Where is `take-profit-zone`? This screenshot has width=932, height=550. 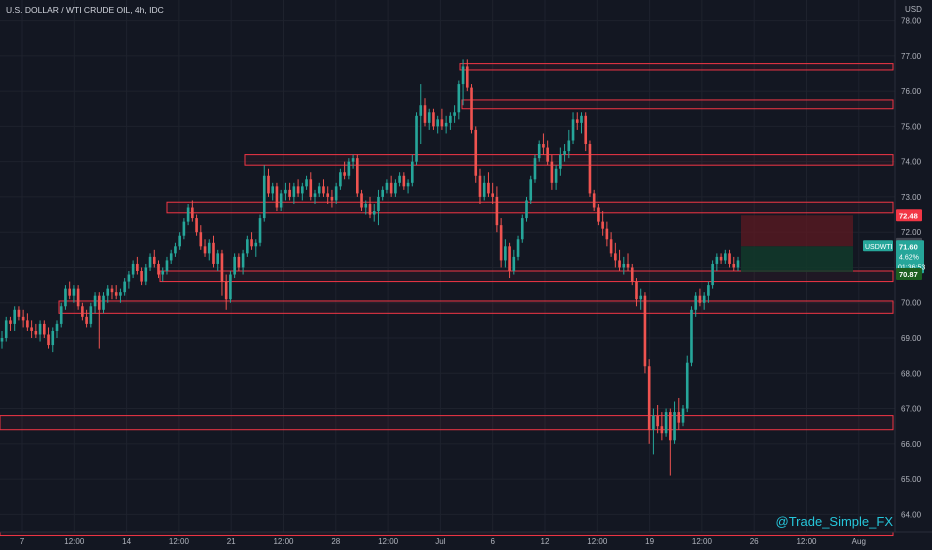
take-profit-zone is located at coordinates (797, 259).